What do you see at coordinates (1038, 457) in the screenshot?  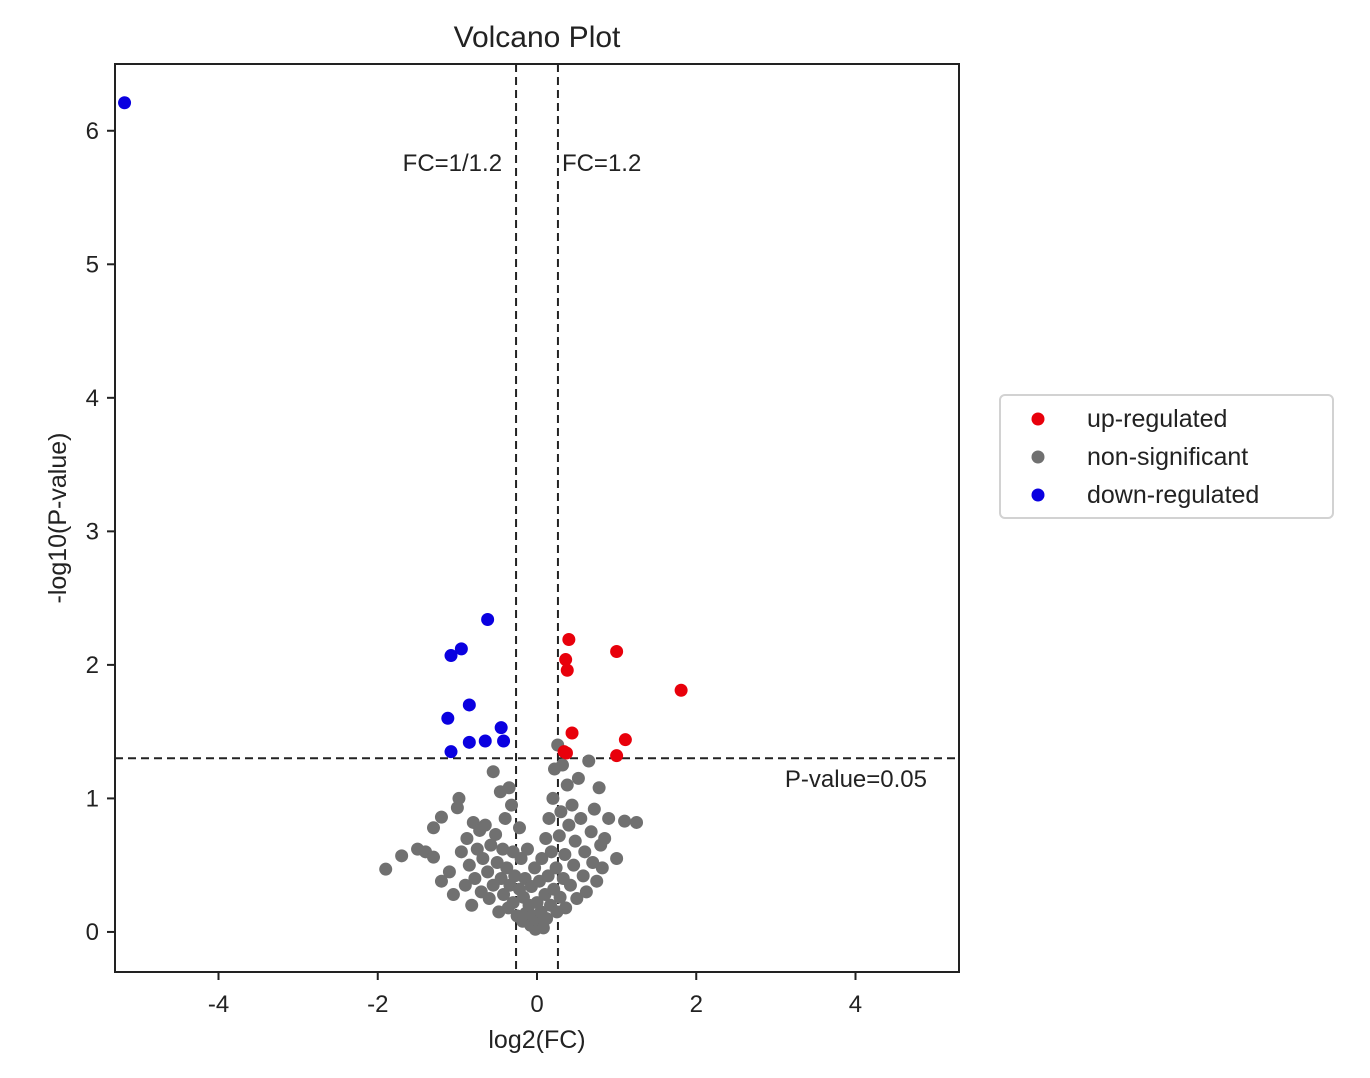 I see `legend-marker-non-significant` at bounding box center [1038, 457].